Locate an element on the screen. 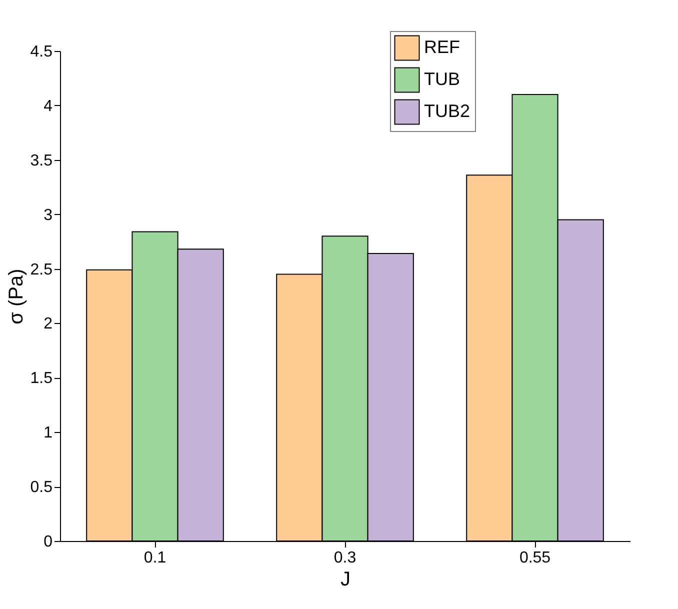 The image size is (678, 609). y-tick-label: 1 is located at coordinates (48, 433).